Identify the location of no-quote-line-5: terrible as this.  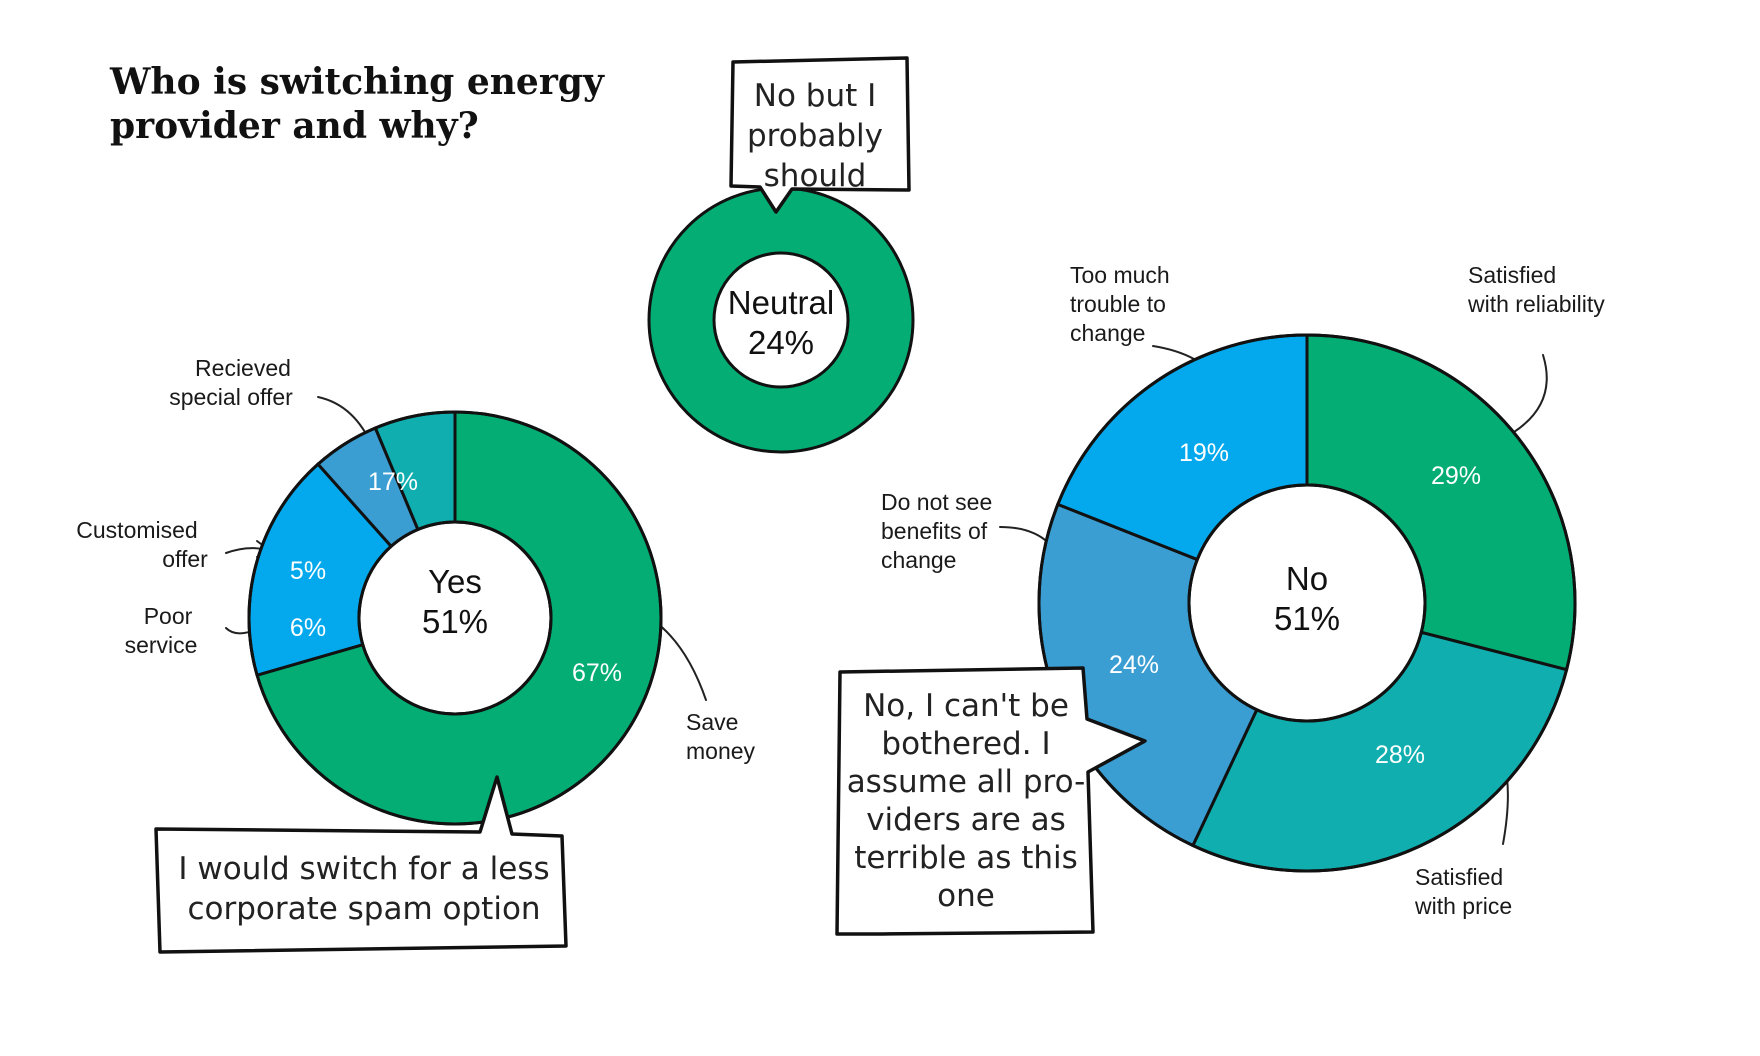
(966, 858).